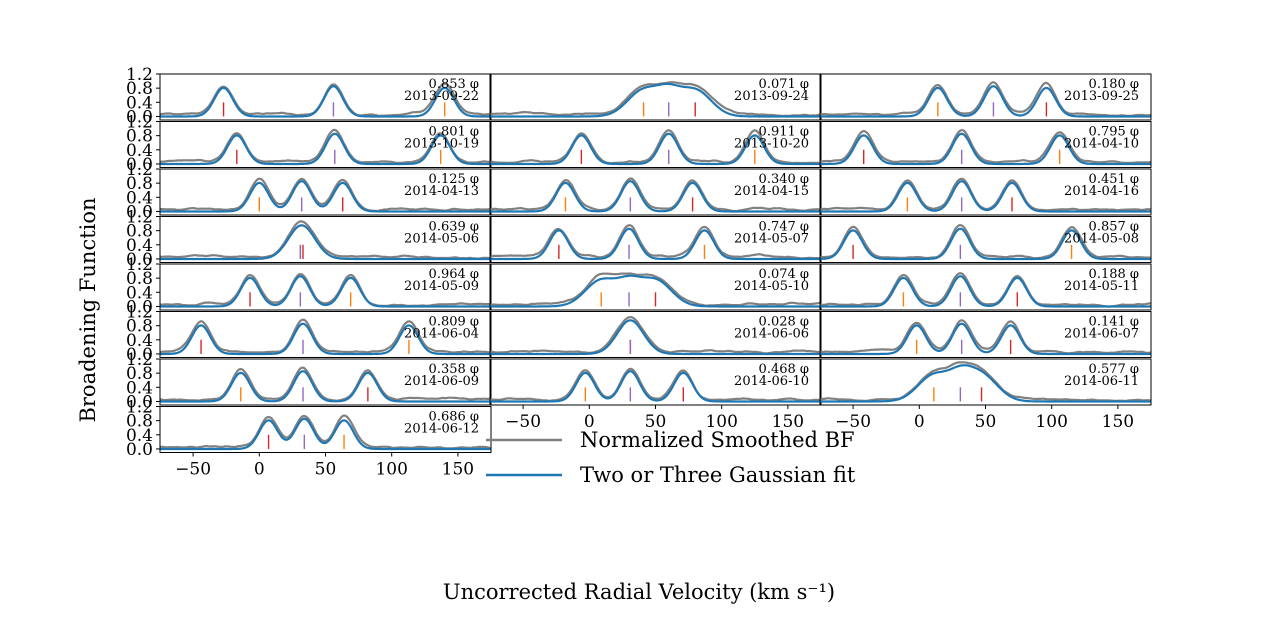 The width and height of the screenshot is (1280, 618). I want to click on phase-label: 0.141 φ, so click(1114, 322).